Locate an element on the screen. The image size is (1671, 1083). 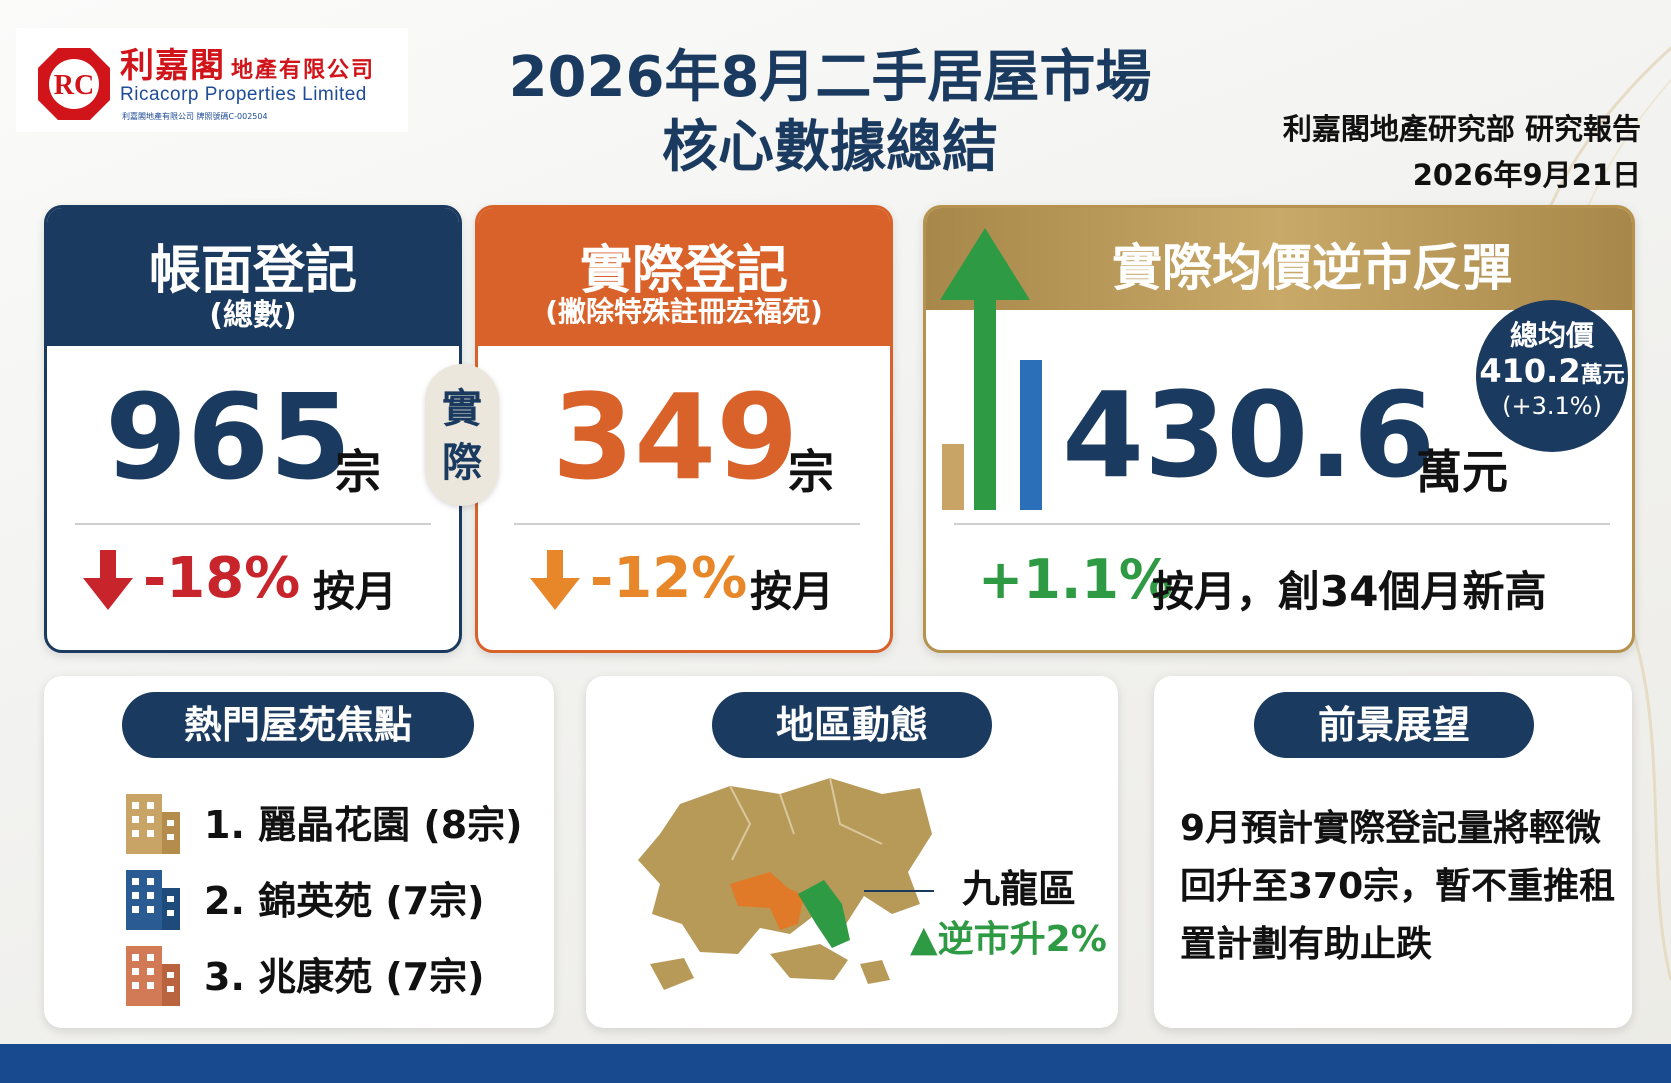
district-change: ▲逆市升2% is located at coordinates (1008, 939).